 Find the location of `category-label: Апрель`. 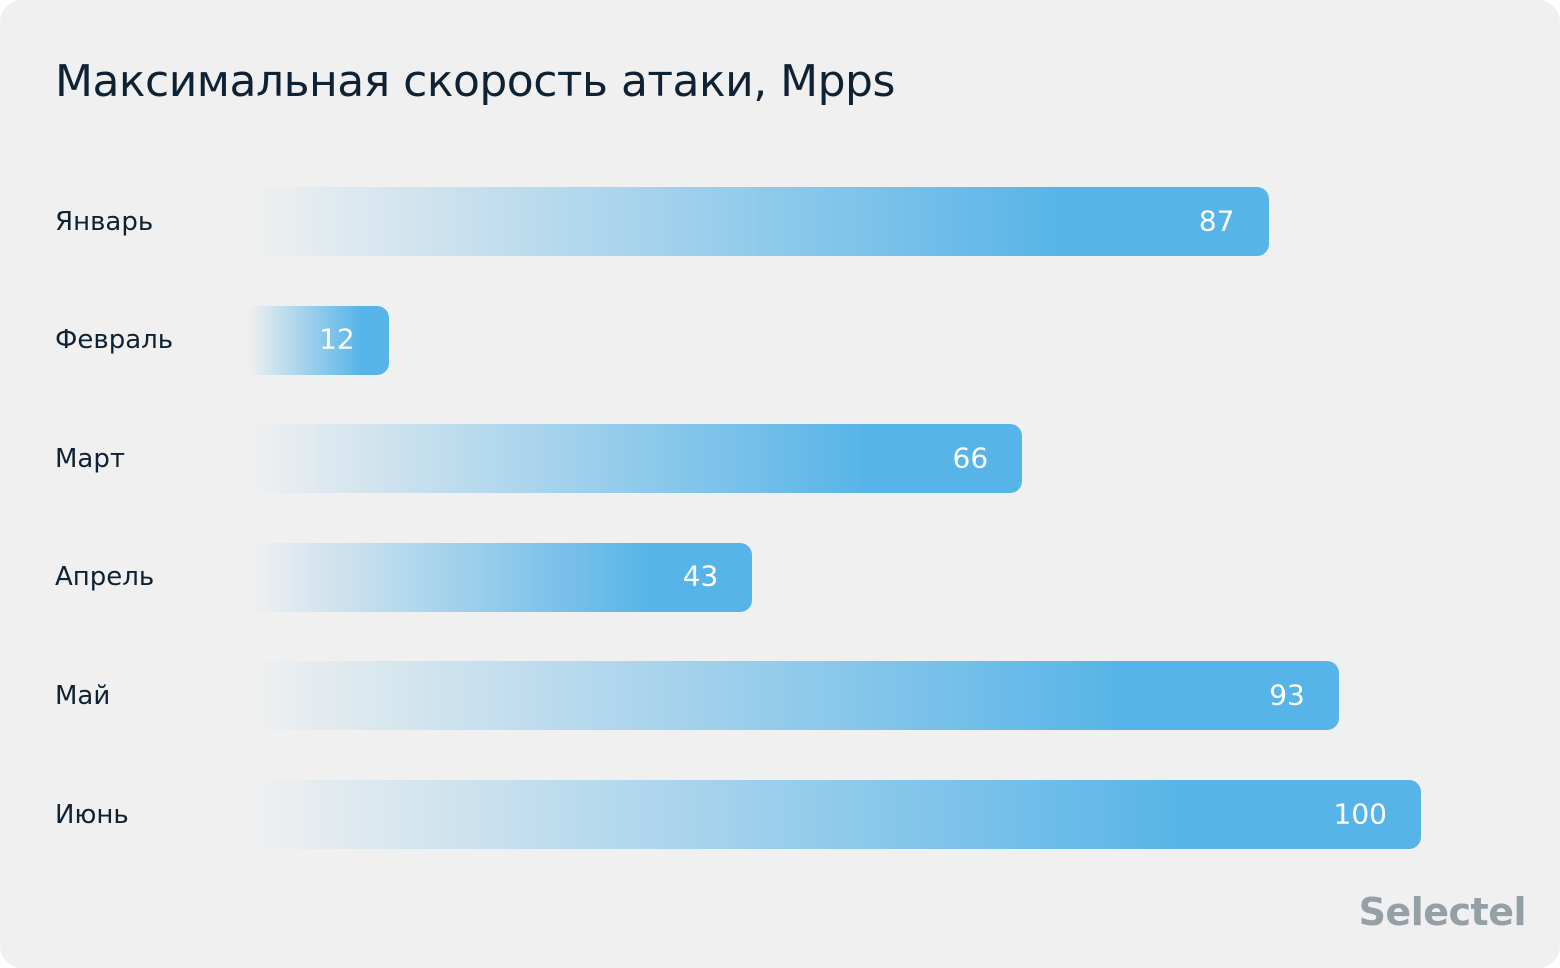

category-label: Апрель is located at coordinates (105, 577).